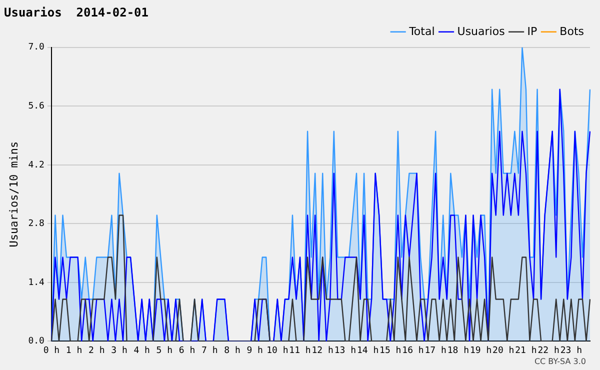  What do you see at coordinates (458, 351) in the screenshot?
I see `x-tick-label: 18 h` at bounding box center [458, 351].